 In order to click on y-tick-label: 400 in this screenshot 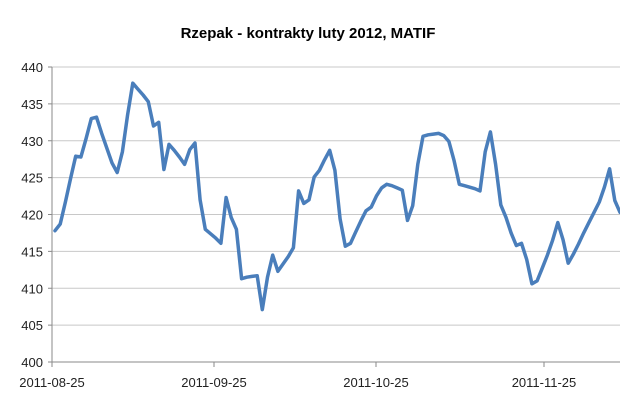, I will do `click(32, 362)`.